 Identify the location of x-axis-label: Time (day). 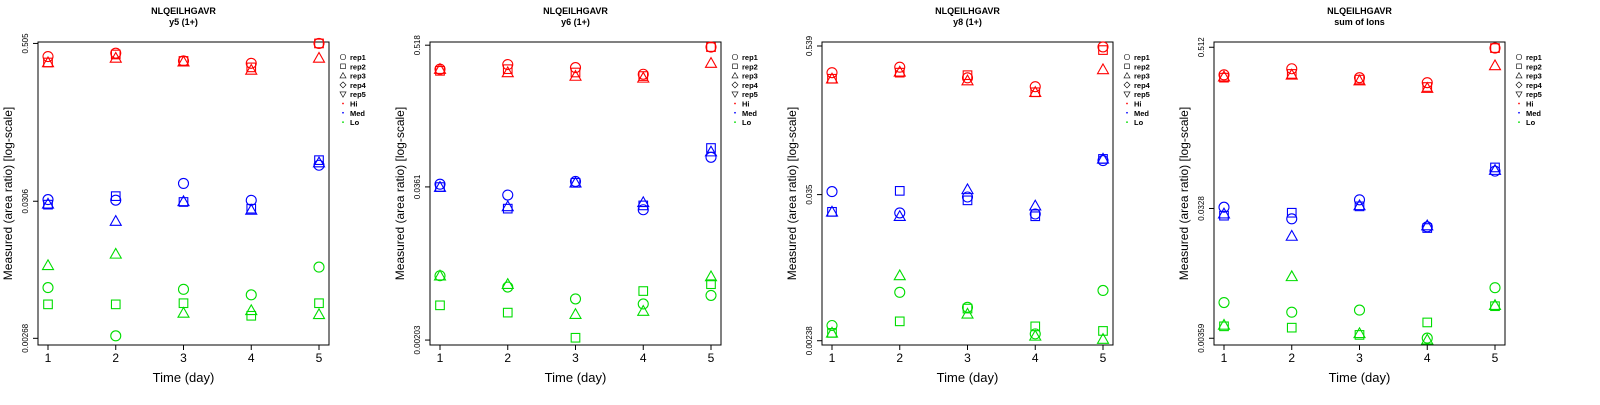
(968, 377).